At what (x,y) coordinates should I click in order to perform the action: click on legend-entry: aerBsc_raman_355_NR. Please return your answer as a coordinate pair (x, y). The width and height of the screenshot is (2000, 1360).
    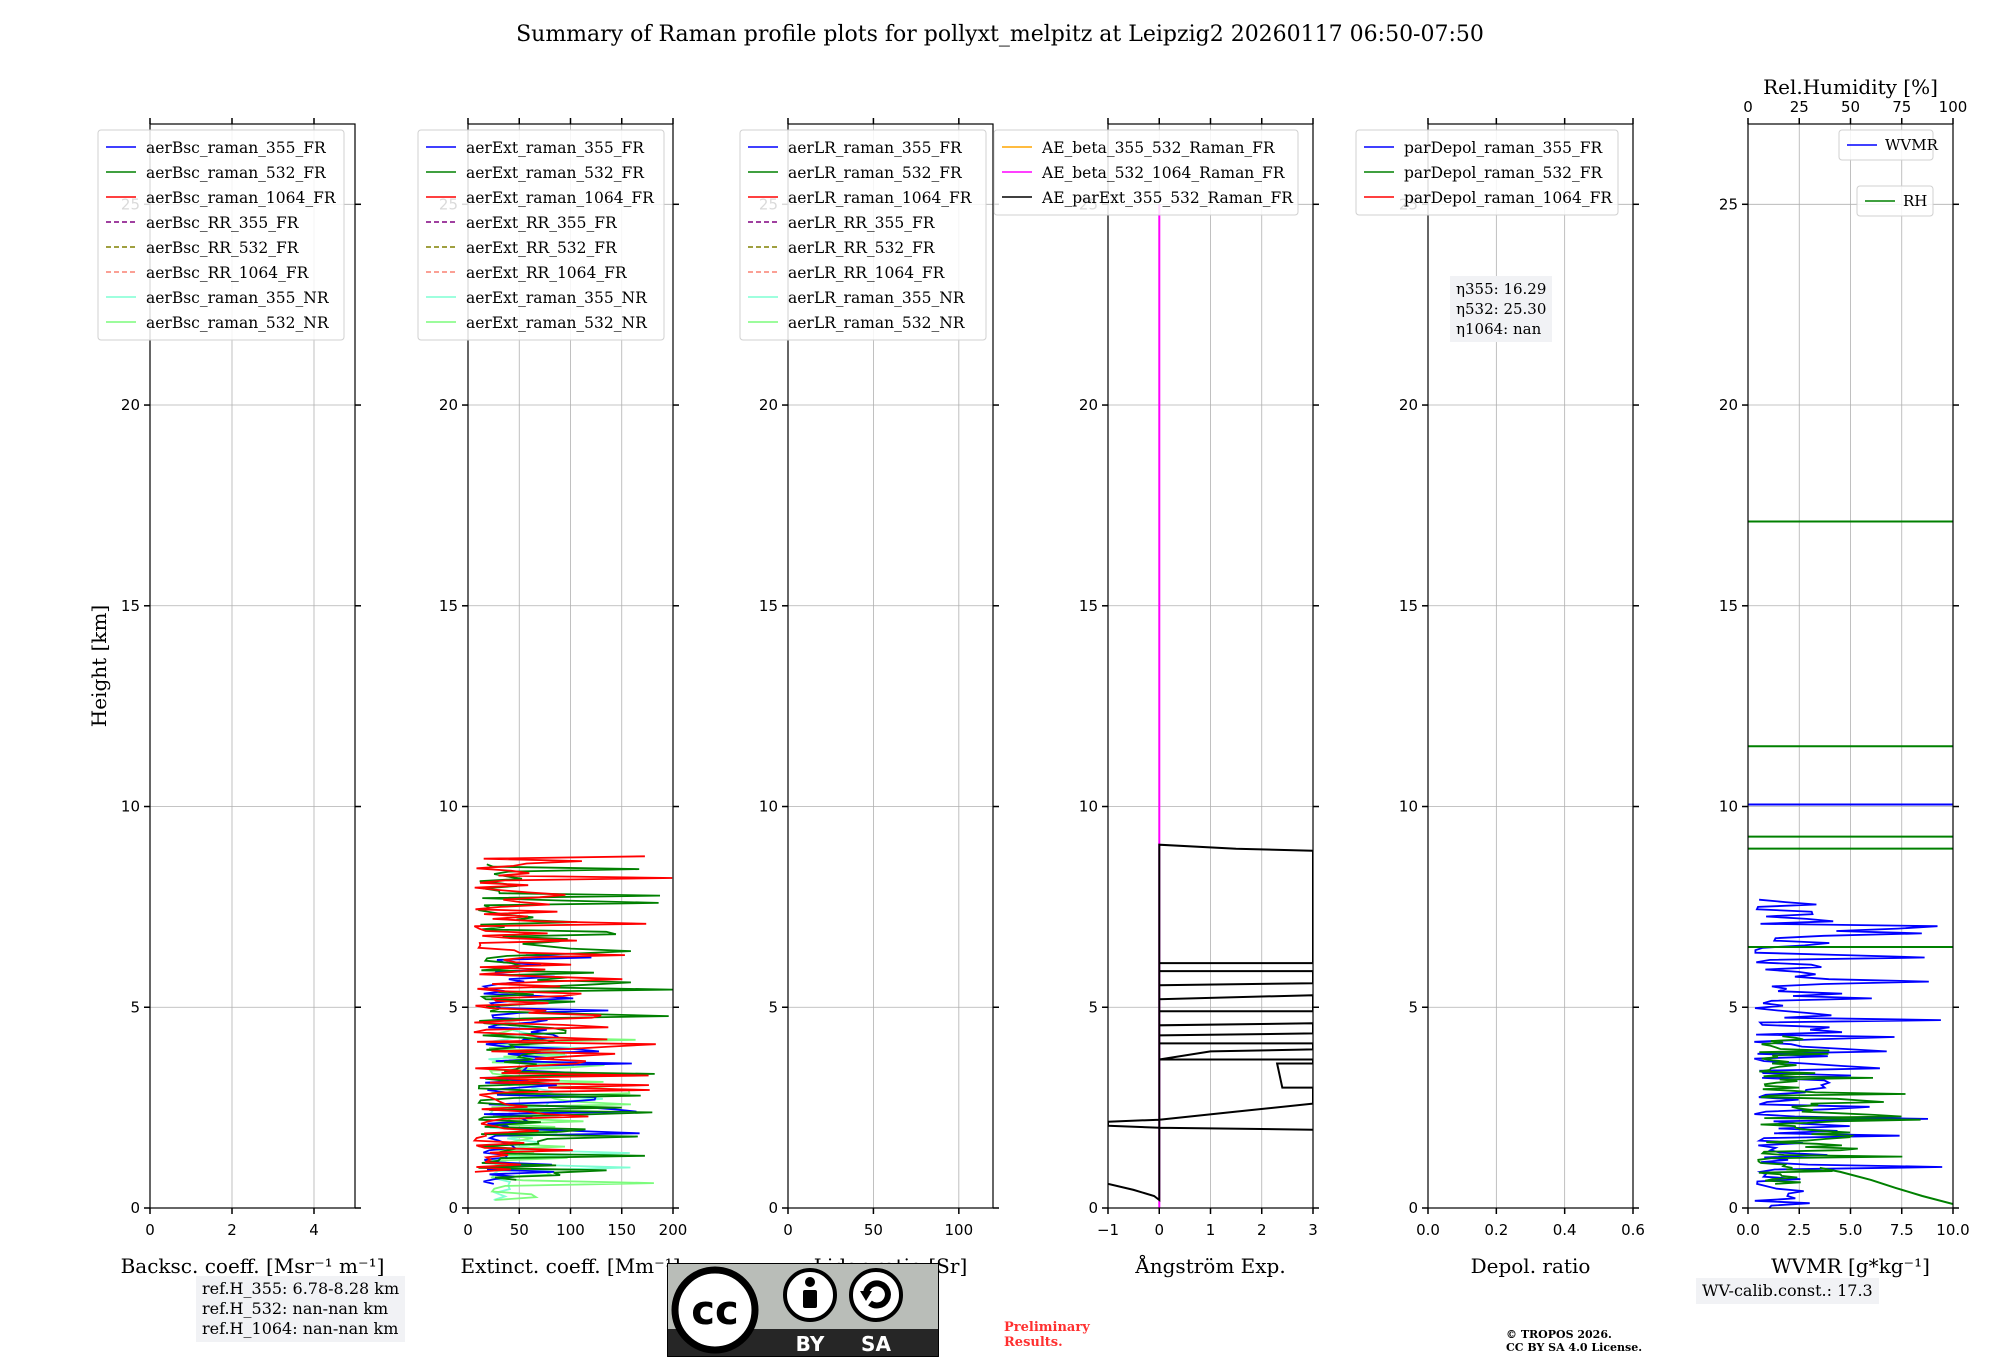
    Looking at the image, I should click on (238, 298).